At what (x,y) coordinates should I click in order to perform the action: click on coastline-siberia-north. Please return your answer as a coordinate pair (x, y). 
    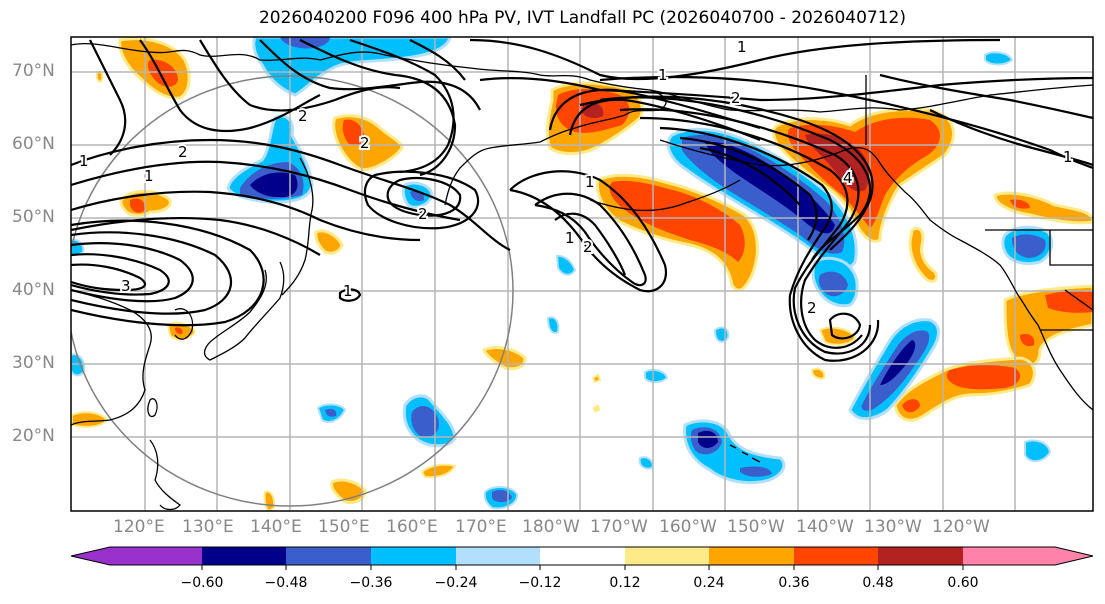
    Looking at the image, I should click on (361, 66).